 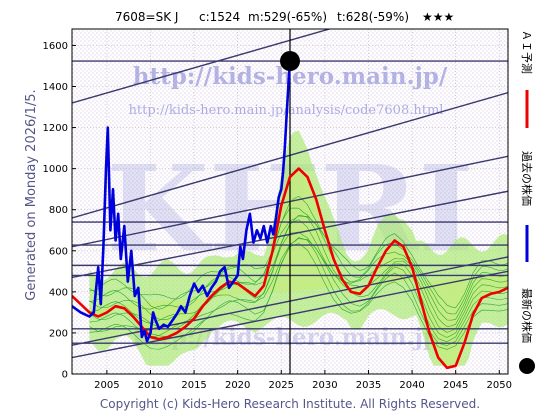 I want to click on x-tick-label: 2030, so click(x=324, y=385).